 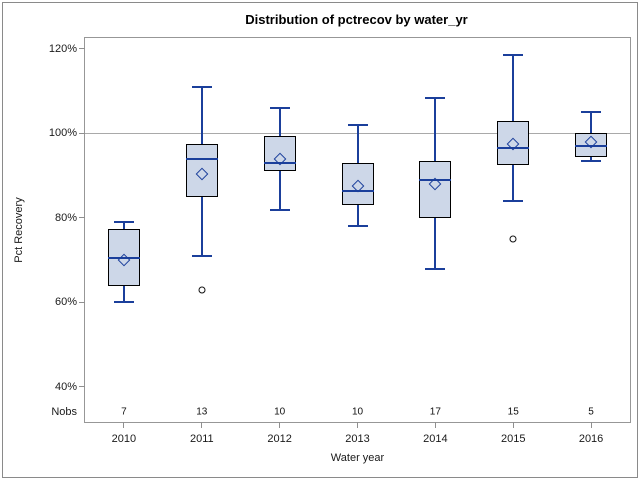 What do you see at coordinates (201, 439) in the screenshot?
I see `x-axis-tick-label-2011: 2011` at bounding box center [201, 439].